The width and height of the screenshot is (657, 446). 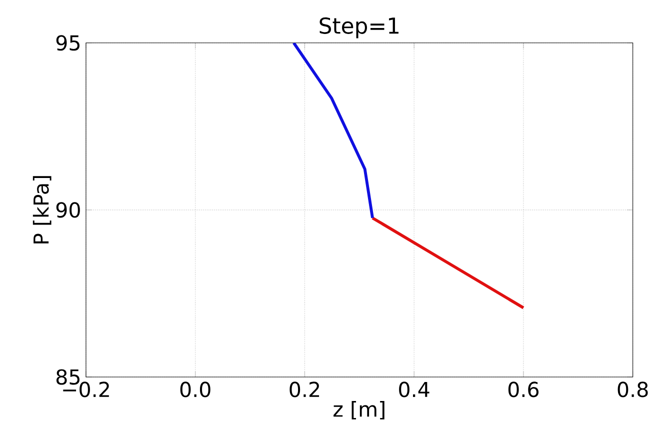 I want to click on y-tick-label: 90, so click(x=68, y=210).